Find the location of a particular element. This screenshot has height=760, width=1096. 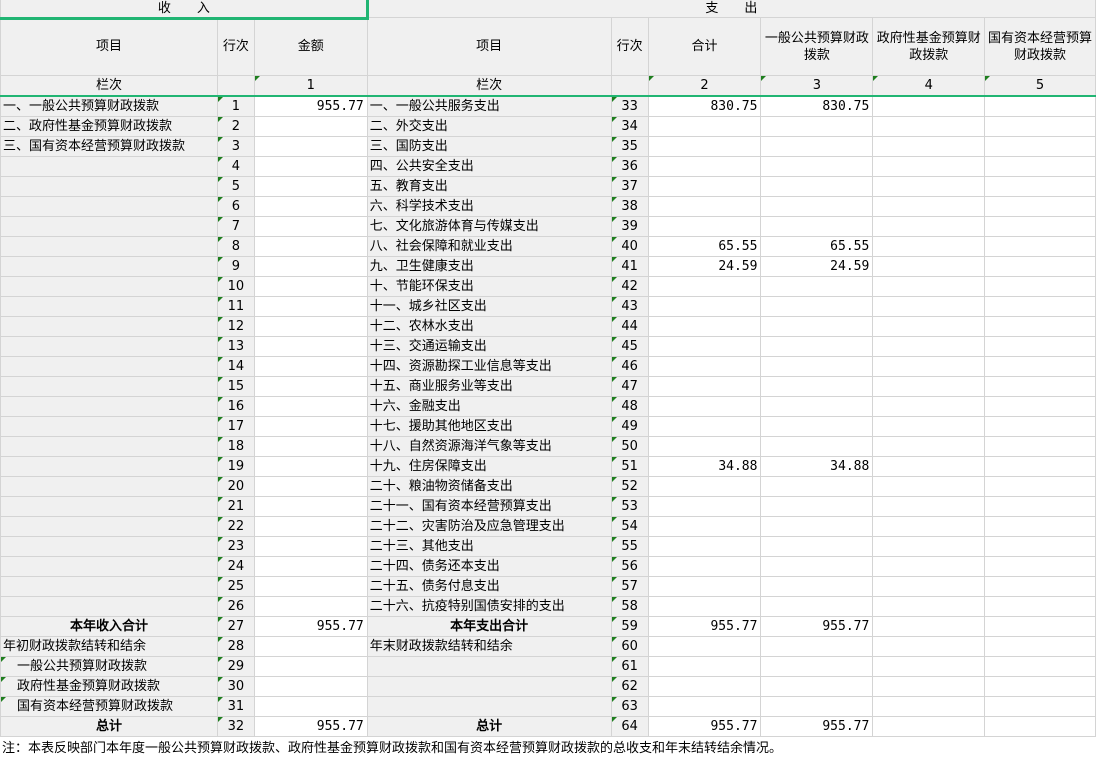

expense-item-cell: 十七、援助其他地区支出 is located at coordinates (489, 426).